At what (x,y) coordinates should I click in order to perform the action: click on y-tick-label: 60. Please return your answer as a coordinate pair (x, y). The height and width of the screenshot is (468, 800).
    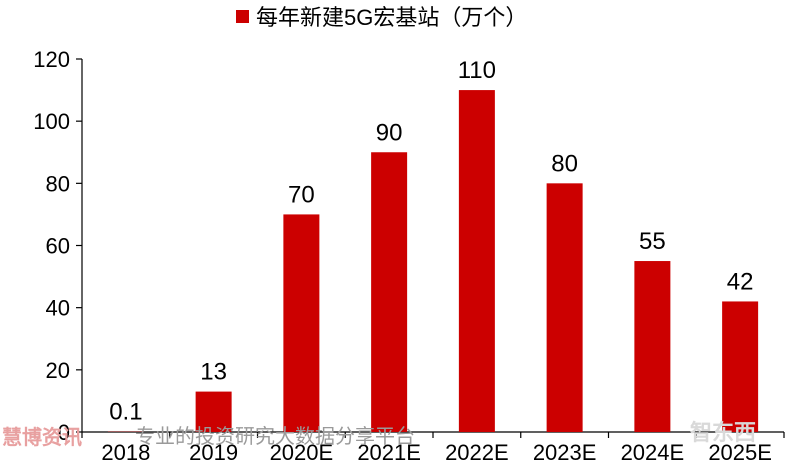
    Looking at the image, I should click on (58, 246).